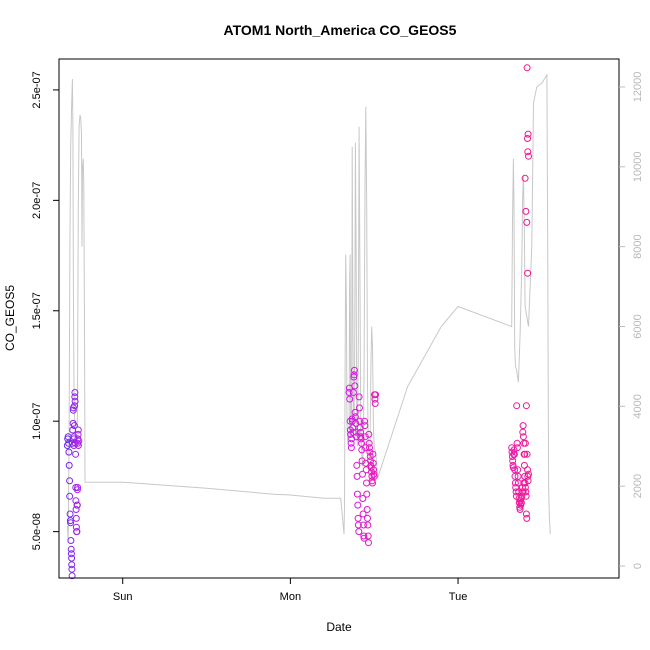  Describe the element at coordinates (37, 310) in the screenshot. I see `y-tick-label: 1.5e-07` at that location.